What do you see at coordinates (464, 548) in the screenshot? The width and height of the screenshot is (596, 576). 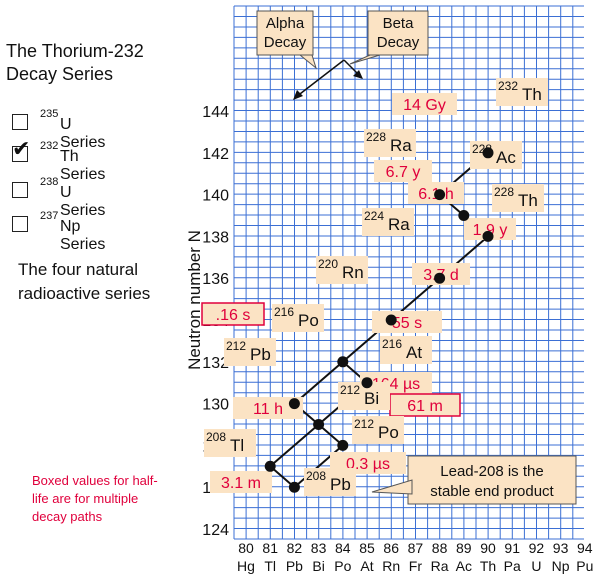 I see `x-tick-number: 89` at bounding box center [464, 548].